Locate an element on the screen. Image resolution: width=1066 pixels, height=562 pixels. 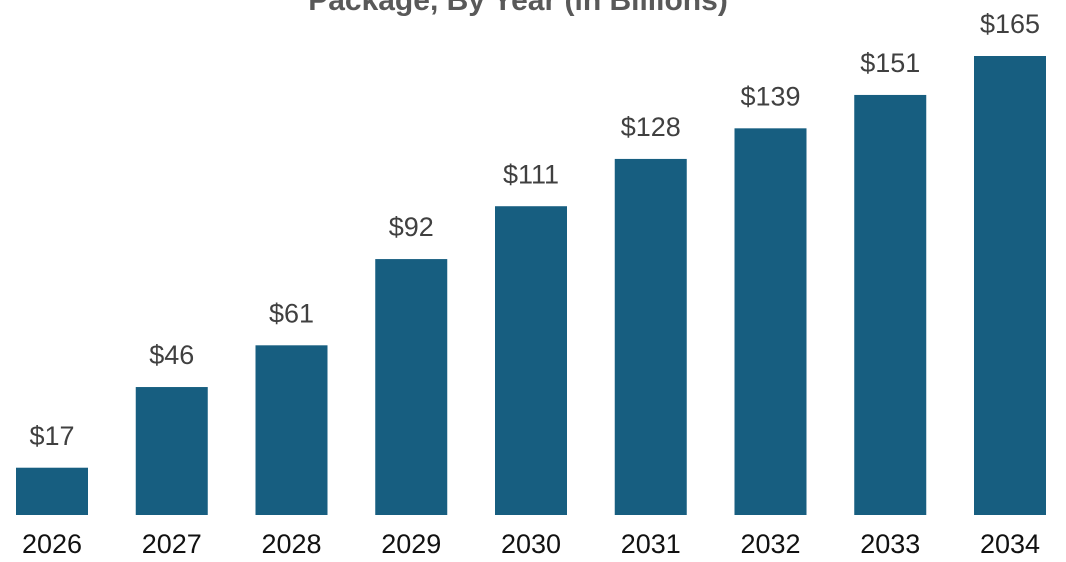
x-tick-label: 2031 is located at coordinates (651, 544).